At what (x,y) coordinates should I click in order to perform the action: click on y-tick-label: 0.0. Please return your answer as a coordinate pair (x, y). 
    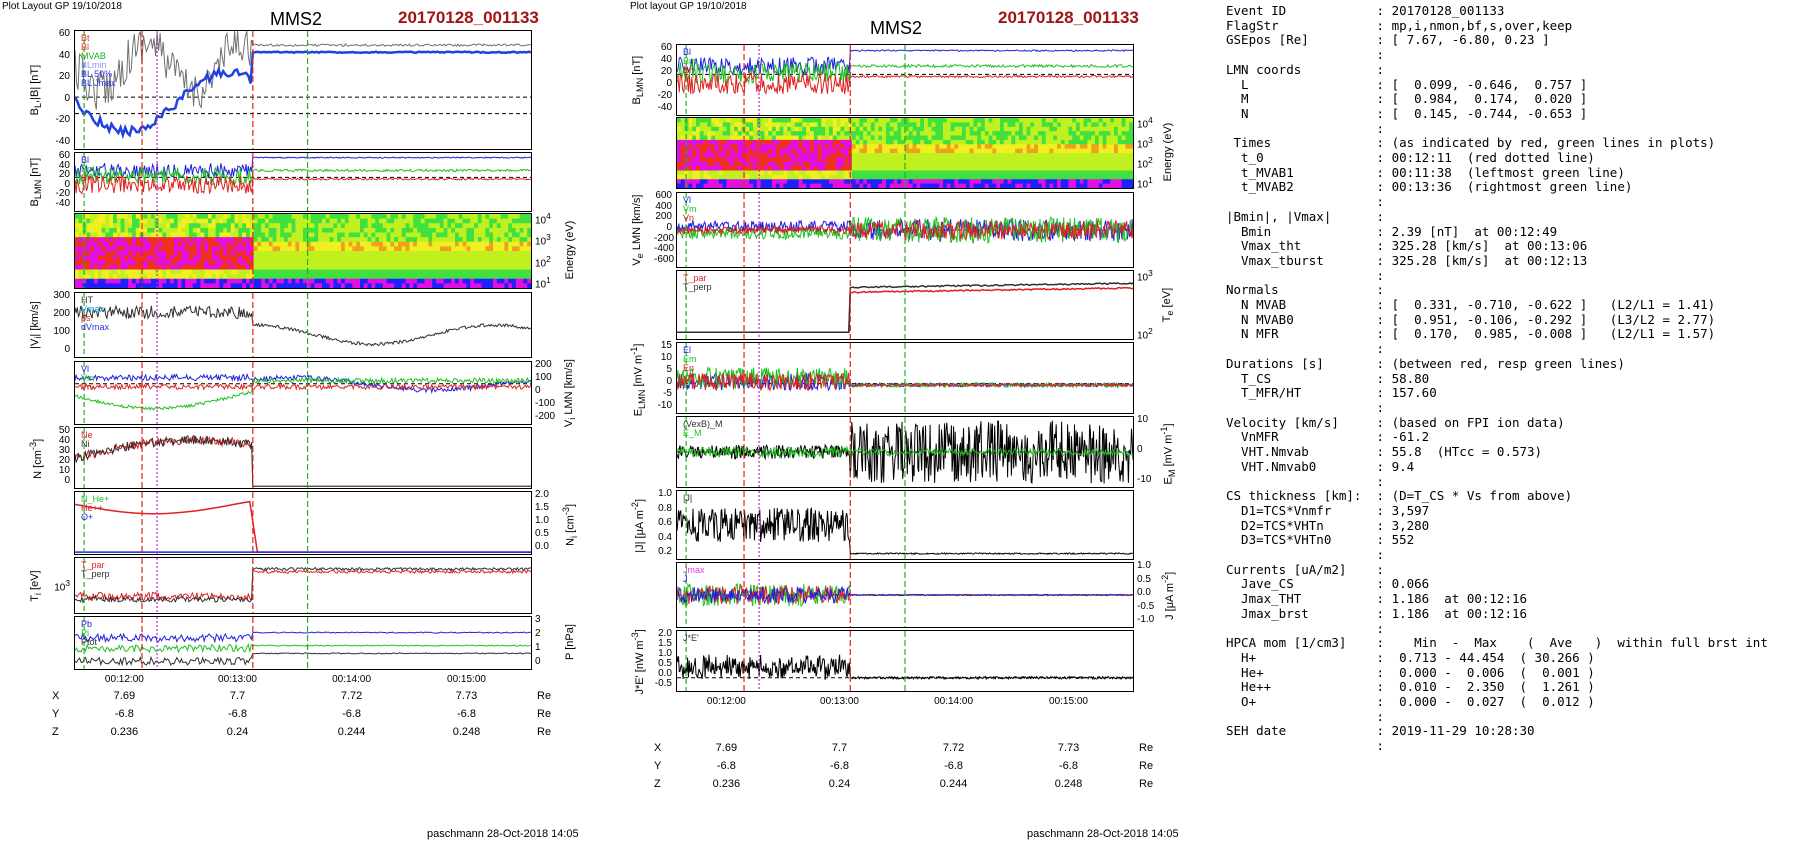
    Looking at the image, I should click on (542, 546).